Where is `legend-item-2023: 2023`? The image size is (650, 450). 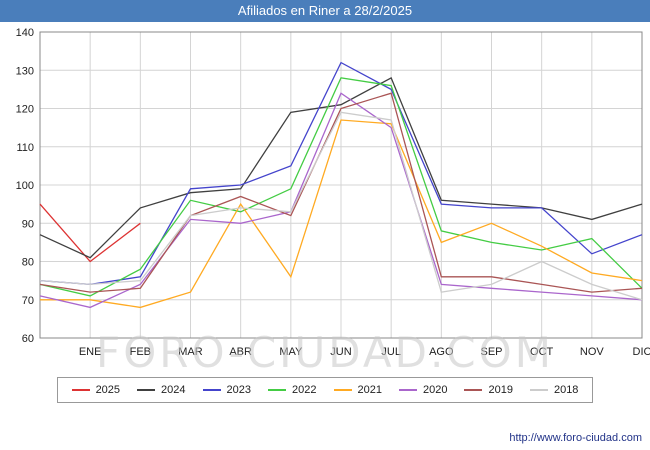 legend-item-2023: 2023 is located at coordinates (227, 390).